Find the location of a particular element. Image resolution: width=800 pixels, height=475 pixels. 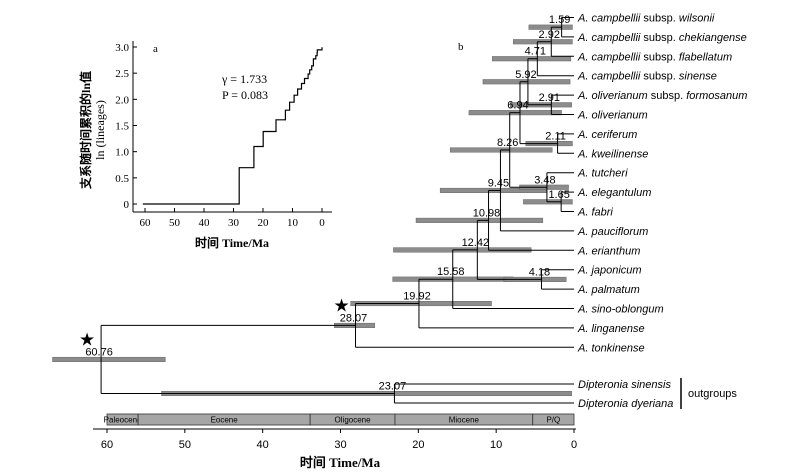

node-age-label: 4.71 is located at coordinates (535, 52).